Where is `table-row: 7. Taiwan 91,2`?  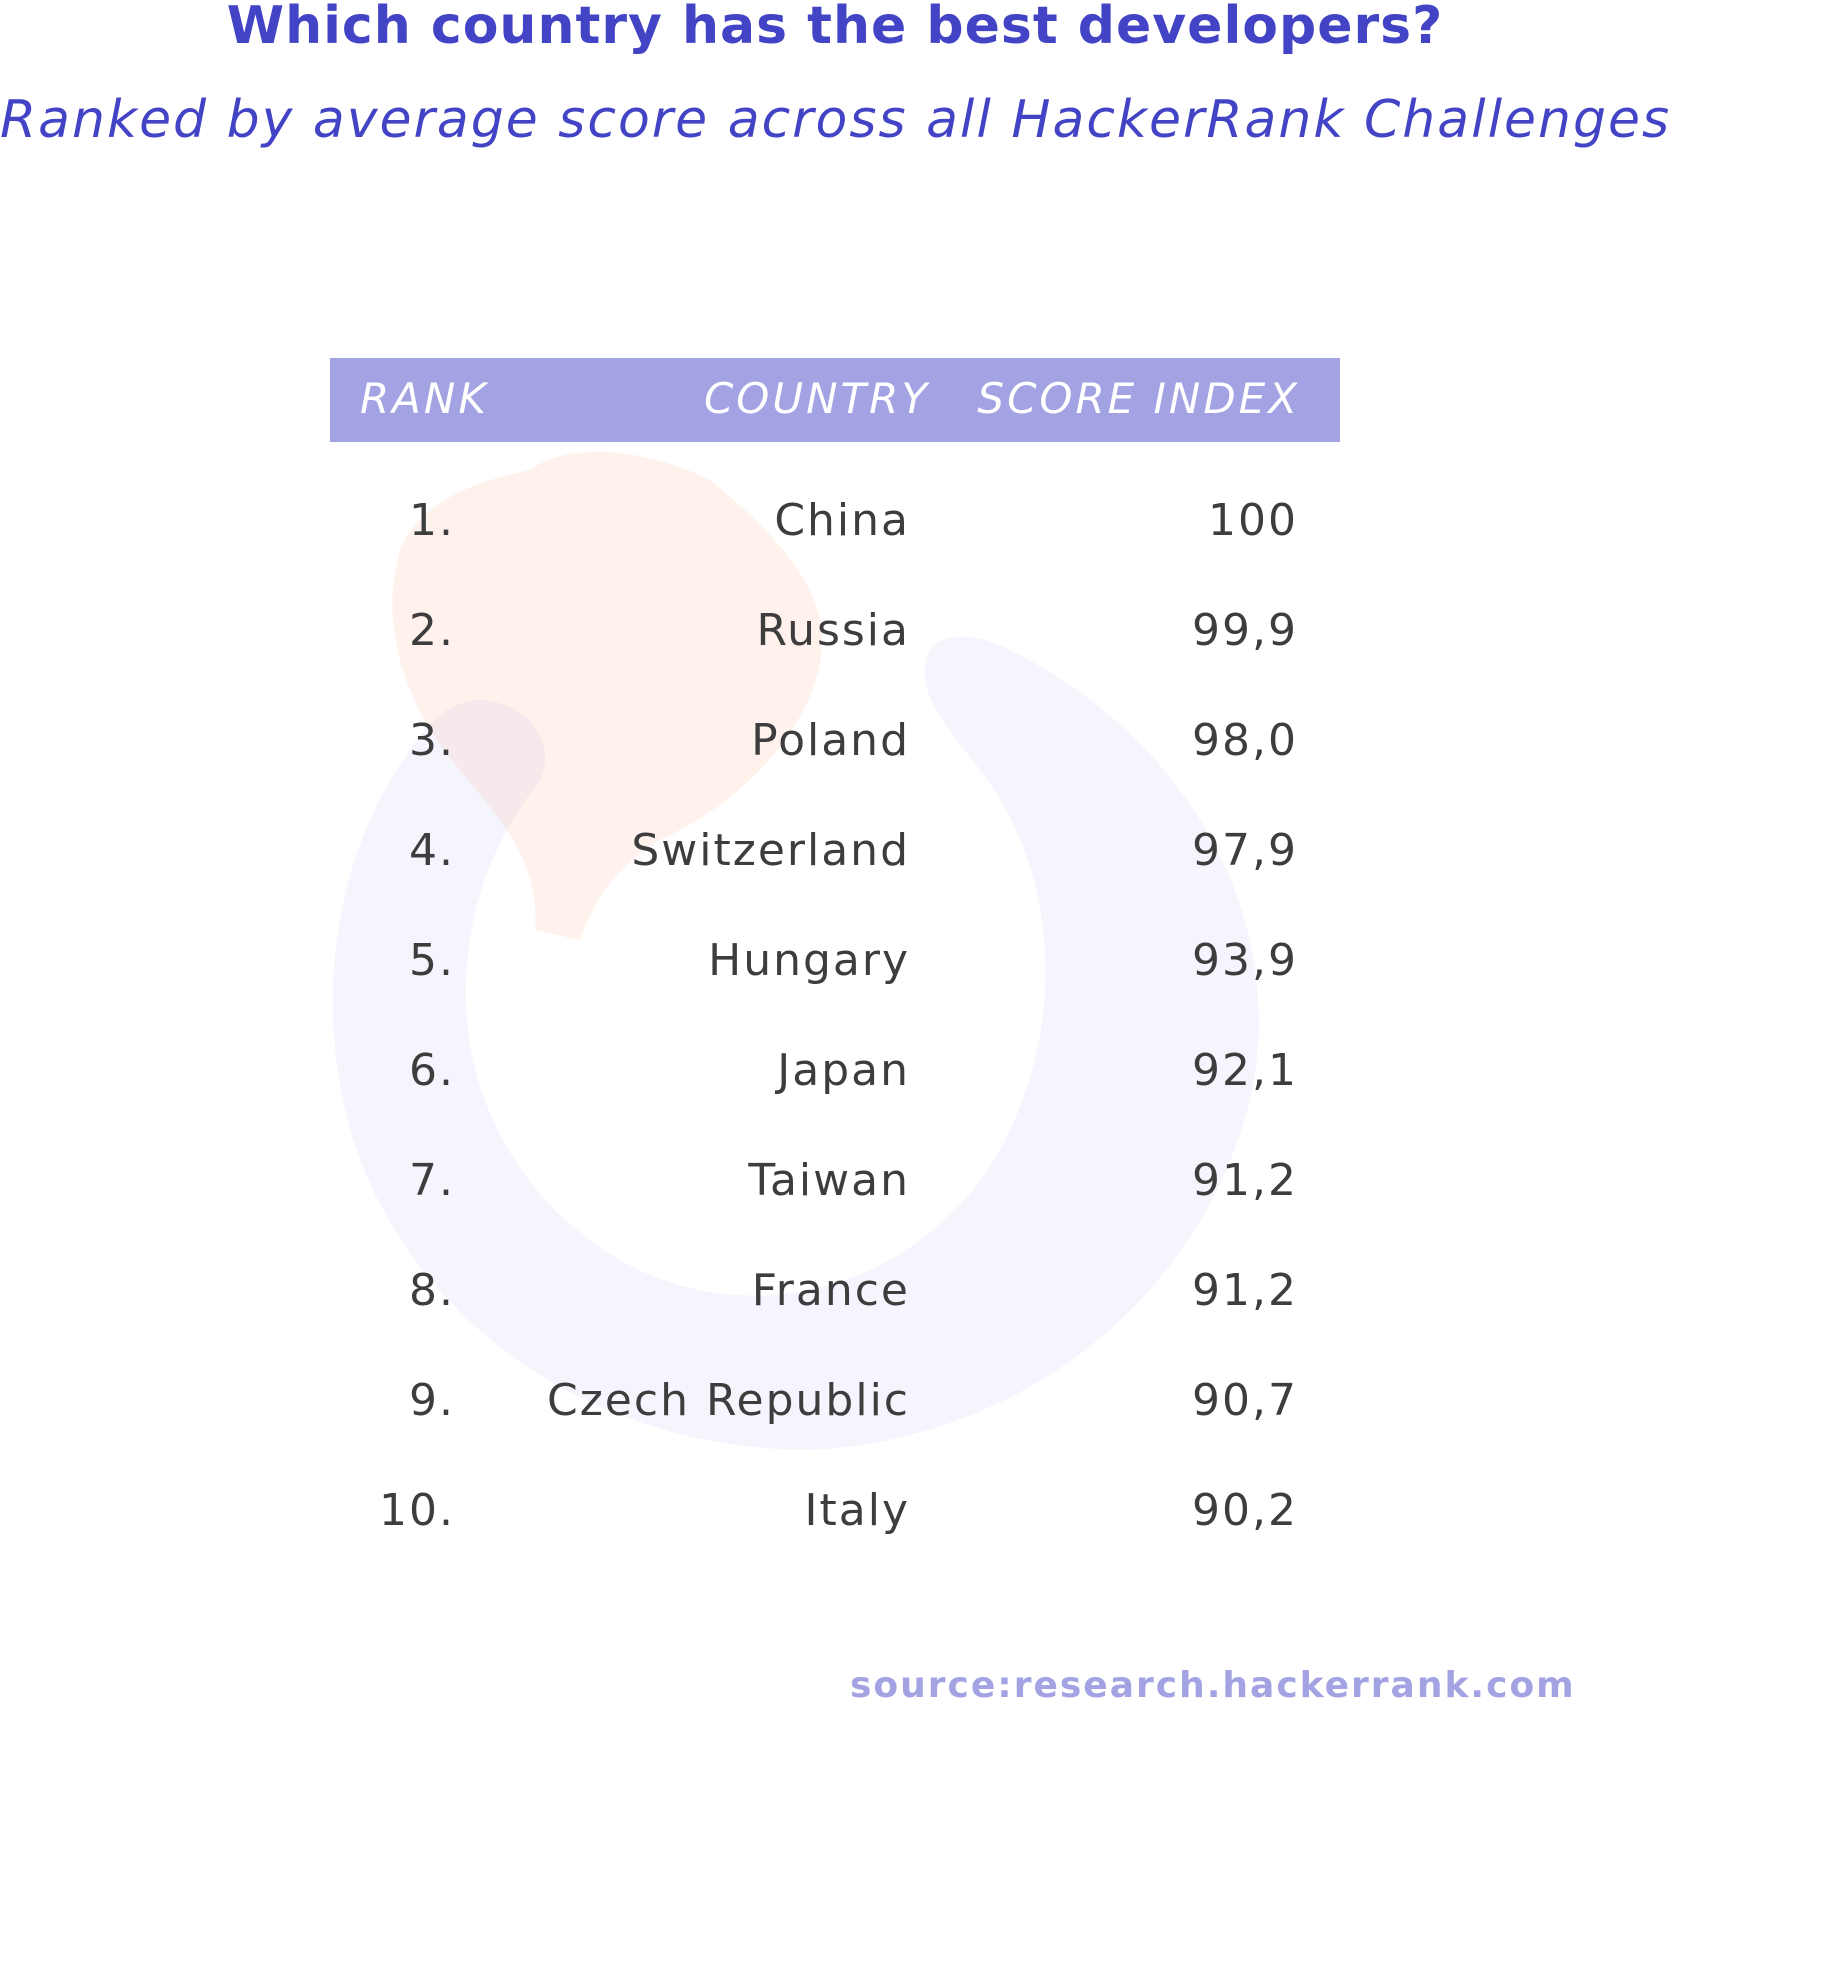
table-row: 7. Taiwan 91,2 is located at coordinates (835, 1185).